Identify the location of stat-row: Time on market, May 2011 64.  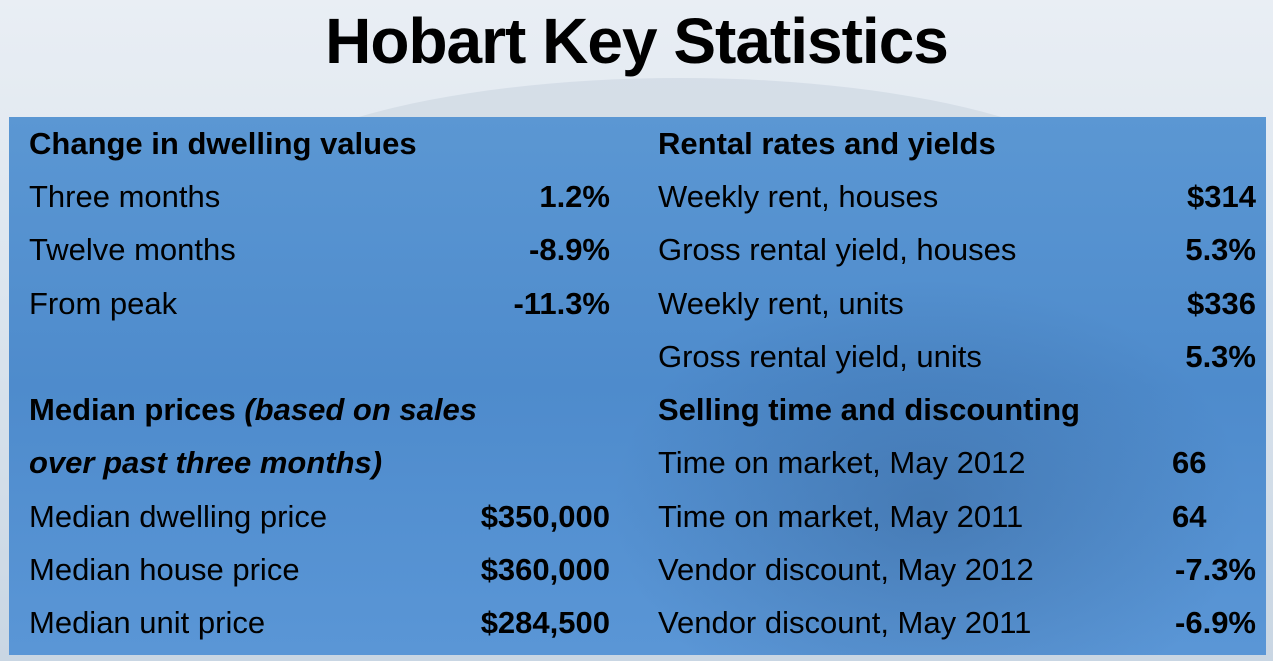
(957, 516).